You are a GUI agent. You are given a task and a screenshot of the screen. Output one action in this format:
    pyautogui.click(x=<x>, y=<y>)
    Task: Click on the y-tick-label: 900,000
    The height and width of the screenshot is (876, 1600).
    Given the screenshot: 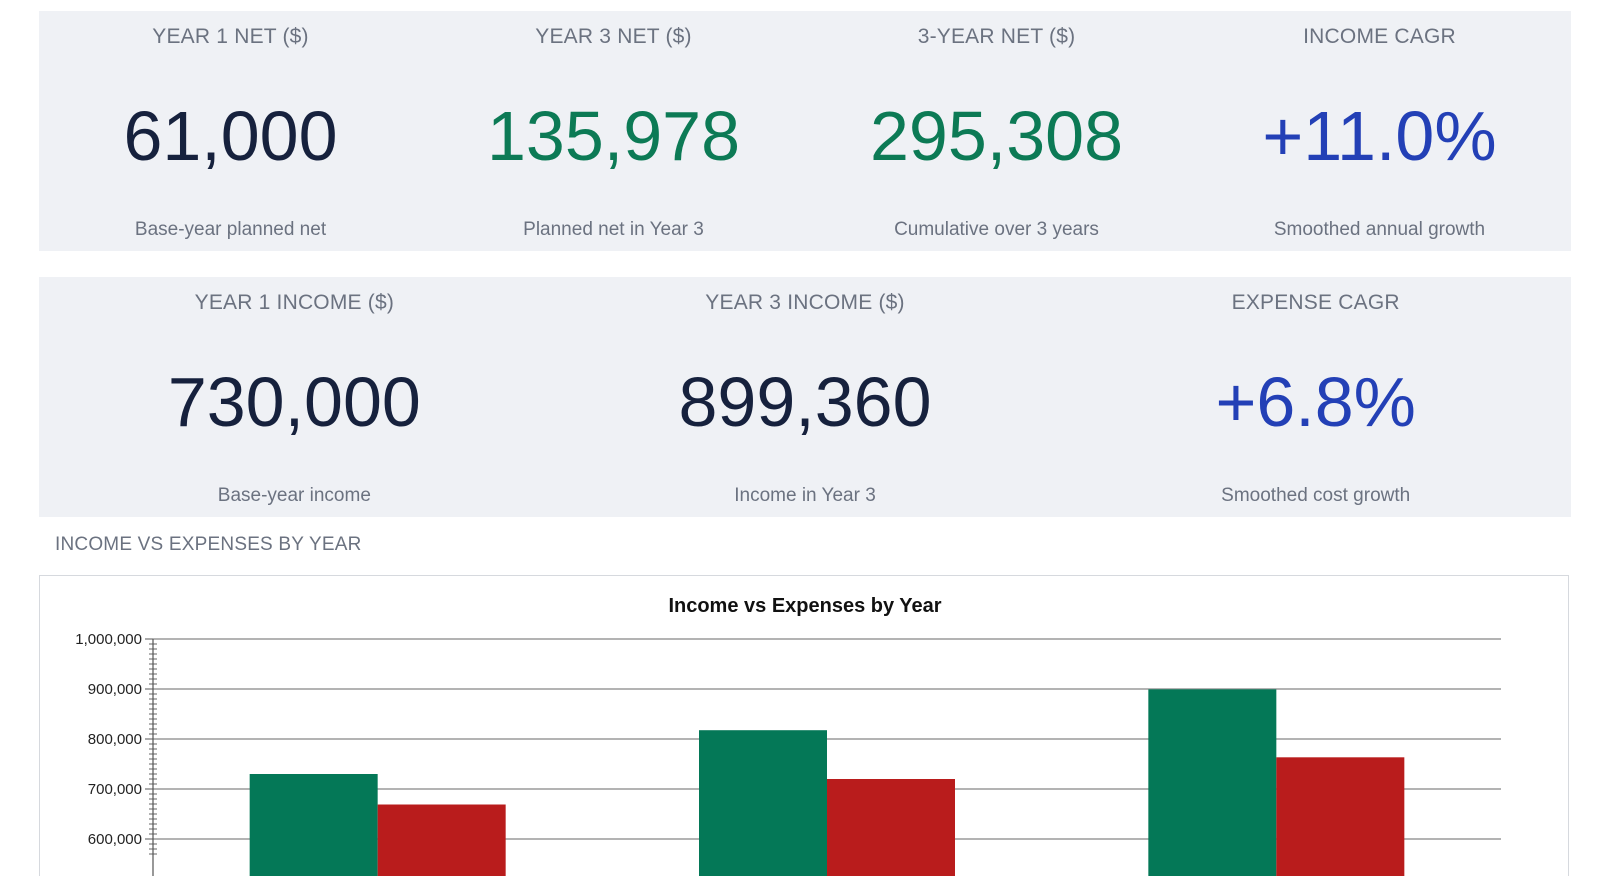 What is the action you would take?
    pyautogui.click(x=115, y=689)
    